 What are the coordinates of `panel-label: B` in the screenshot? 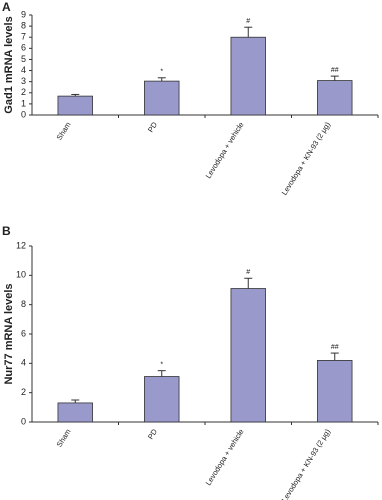 It's located at (6, 231).